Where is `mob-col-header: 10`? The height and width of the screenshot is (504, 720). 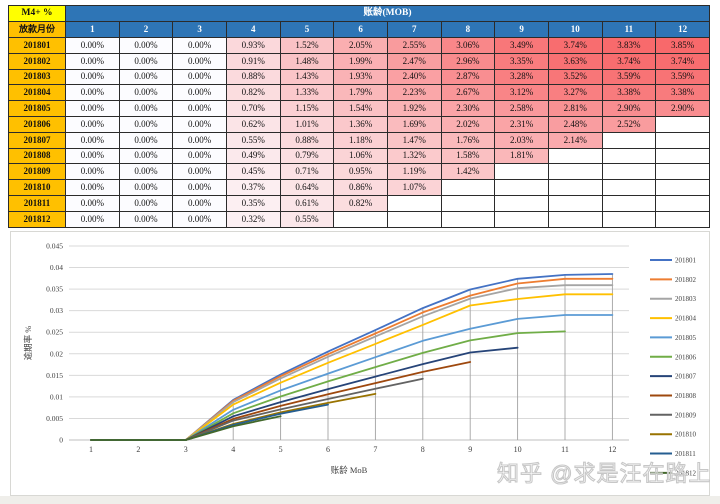
mob-col-header: 10 is located at coordinates (575, 29).